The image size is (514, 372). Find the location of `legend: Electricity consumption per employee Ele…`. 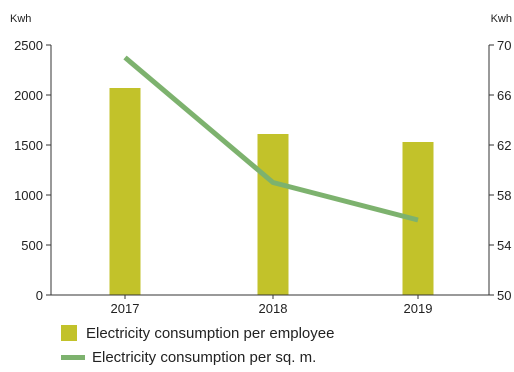

legend: Electricity consumption per employee Ele… is located at coordinates (197, 345).